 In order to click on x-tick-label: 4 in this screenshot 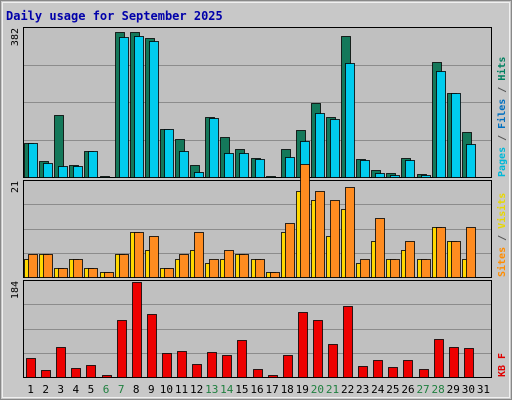, I will do `click(76, 389)`.